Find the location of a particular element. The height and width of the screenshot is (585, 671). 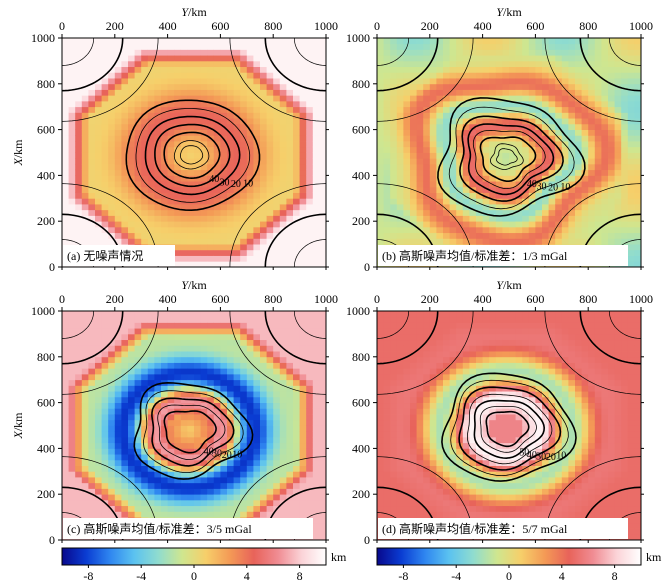

y-tick-label: 200 is located at coordinates (46, 494).